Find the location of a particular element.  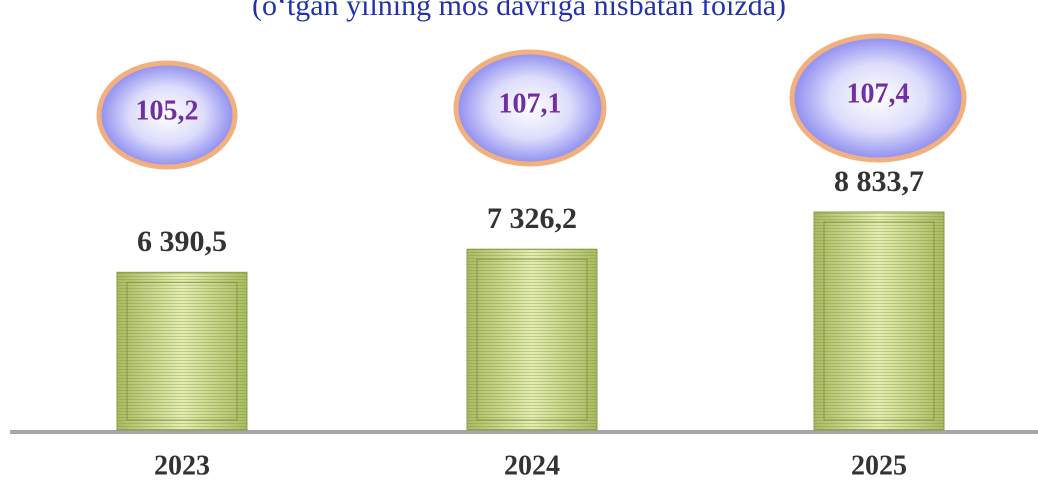

x-tick-label: 2025 is located at coordinates (879, 465).